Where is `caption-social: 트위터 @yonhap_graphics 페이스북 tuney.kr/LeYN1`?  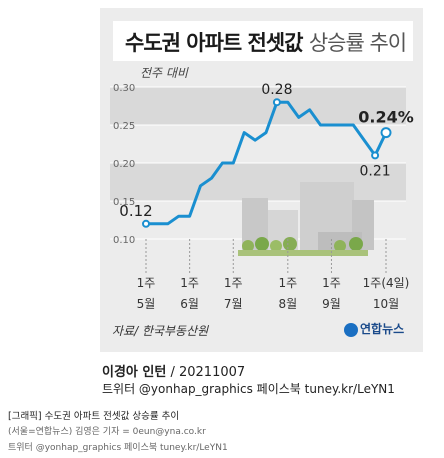
caption-social: 트위터 @yonhap_graphics 페이스북 tuney.kr/LeYN1 is located at coordinates (118, 448).